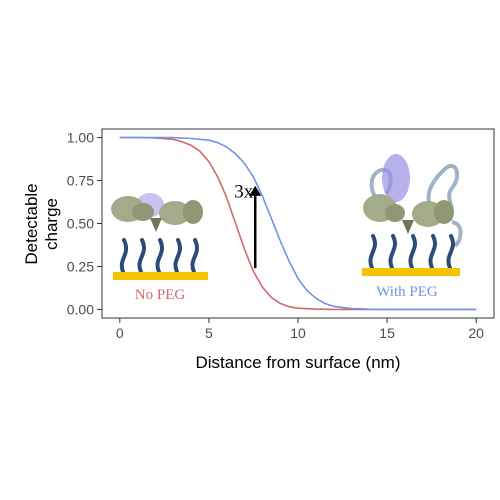  What do you see at coordinates (80, 181) in the screenshot?
I see `y-tick-label: 0.75` at bounding box center [80, 181].